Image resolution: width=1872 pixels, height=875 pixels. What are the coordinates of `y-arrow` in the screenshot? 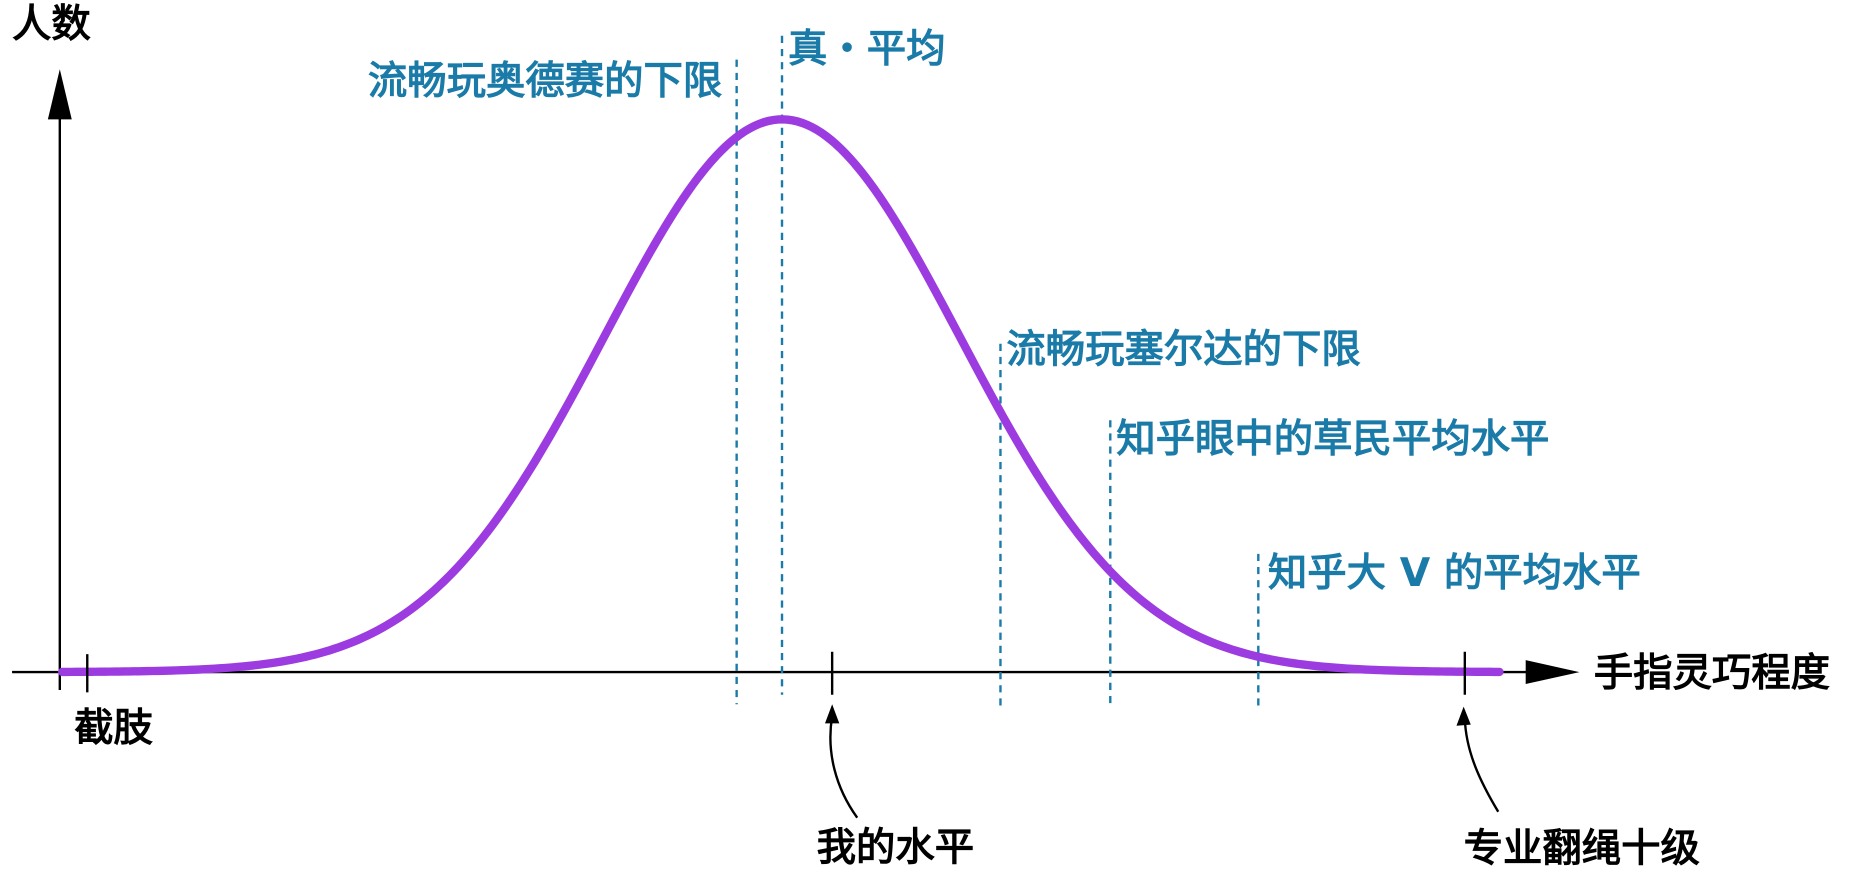 It's located at (59, 94).